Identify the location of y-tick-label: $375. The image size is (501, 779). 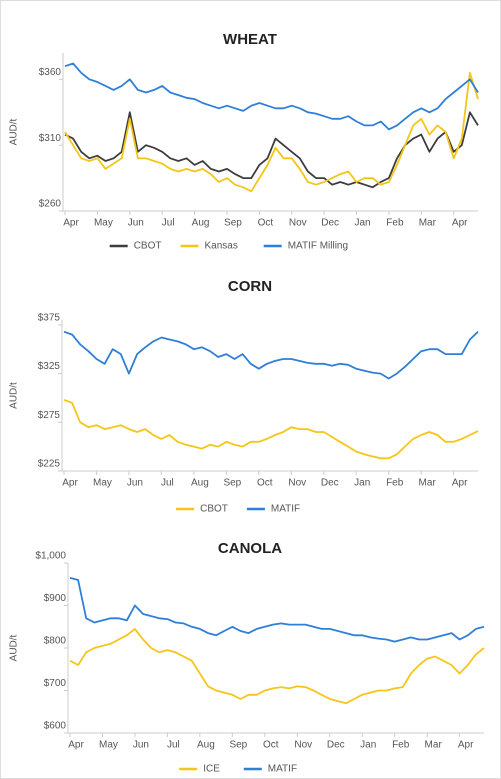
(49, 318).